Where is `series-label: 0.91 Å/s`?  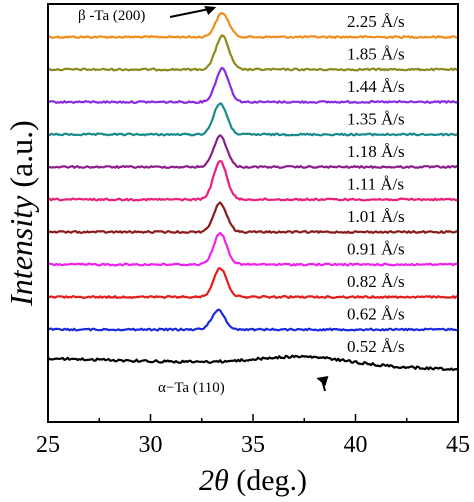 series-label: 0.91 Å/s is located at coordinates (376, 249).